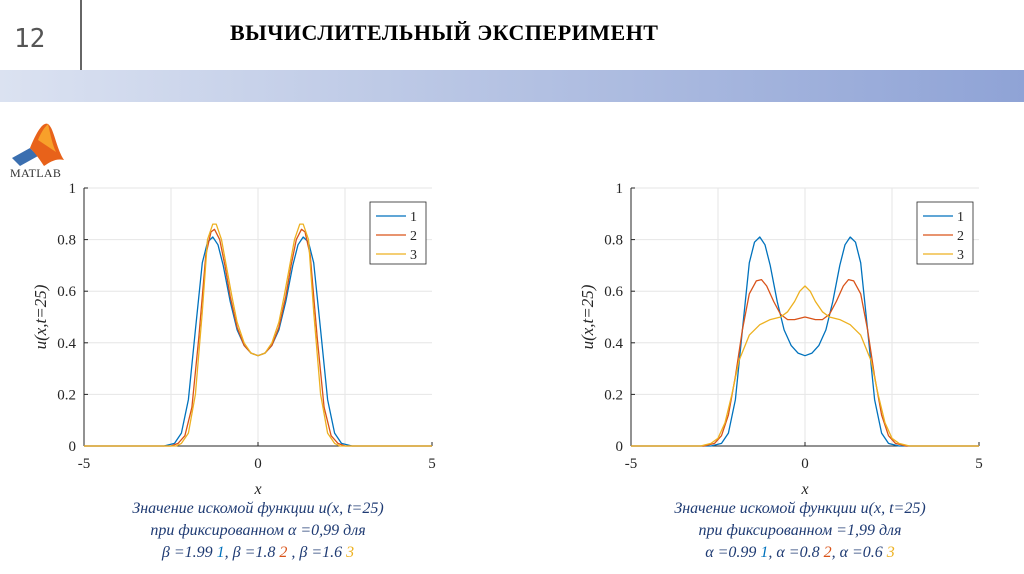 The image size is (1024, 574). Describe the element at coordinates (512, 86) in the screenshot. I see `header-band` at that location.